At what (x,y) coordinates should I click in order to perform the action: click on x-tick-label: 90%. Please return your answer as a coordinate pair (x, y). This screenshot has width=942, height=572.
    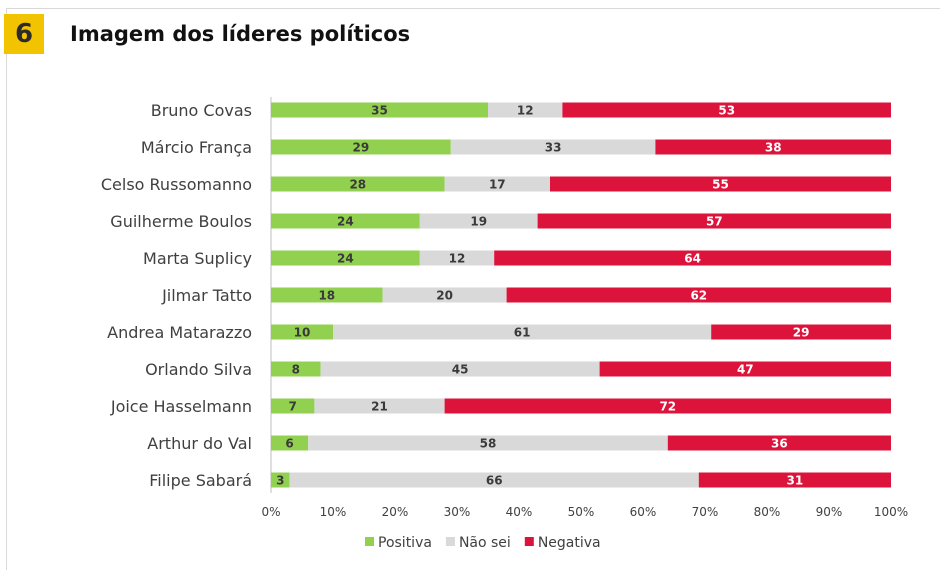
    Looking at the image, I should click on (829, 512).